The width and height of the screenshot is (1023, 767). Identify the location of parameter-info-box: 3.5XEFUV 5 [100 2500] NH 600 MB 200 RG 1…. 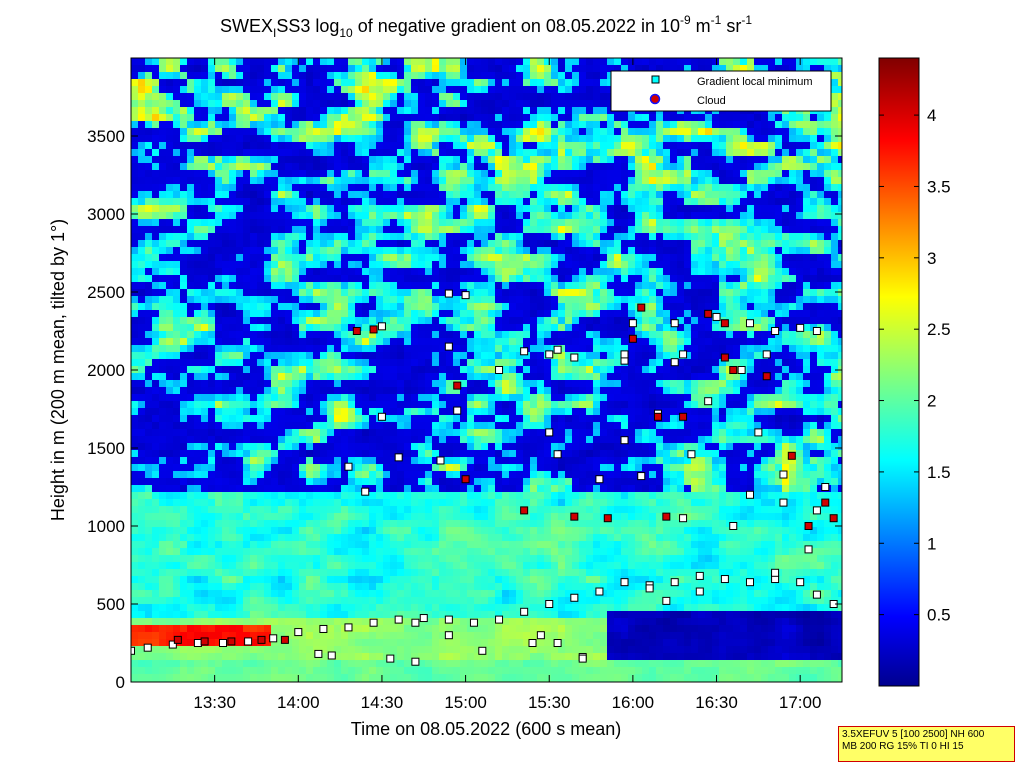
(926, 744).